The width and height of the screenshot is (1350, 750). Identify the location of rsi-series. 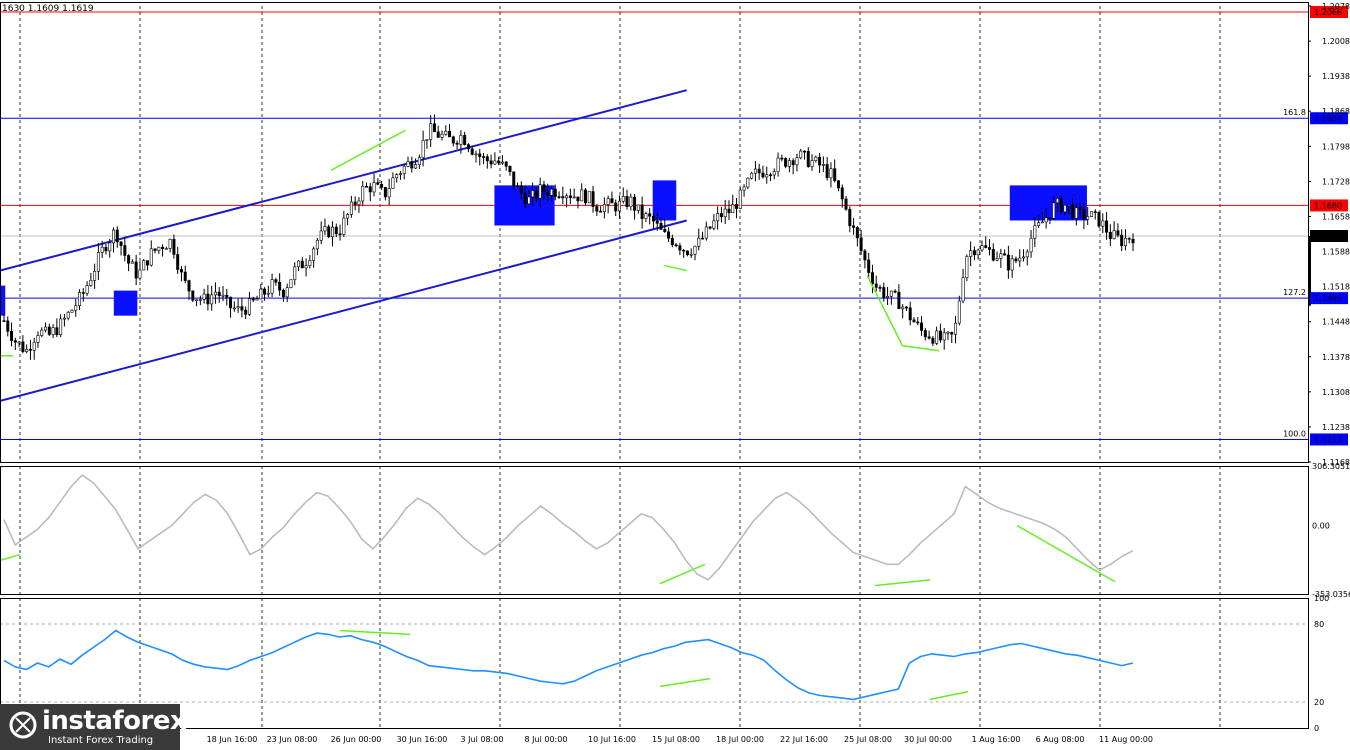
(654, 663).